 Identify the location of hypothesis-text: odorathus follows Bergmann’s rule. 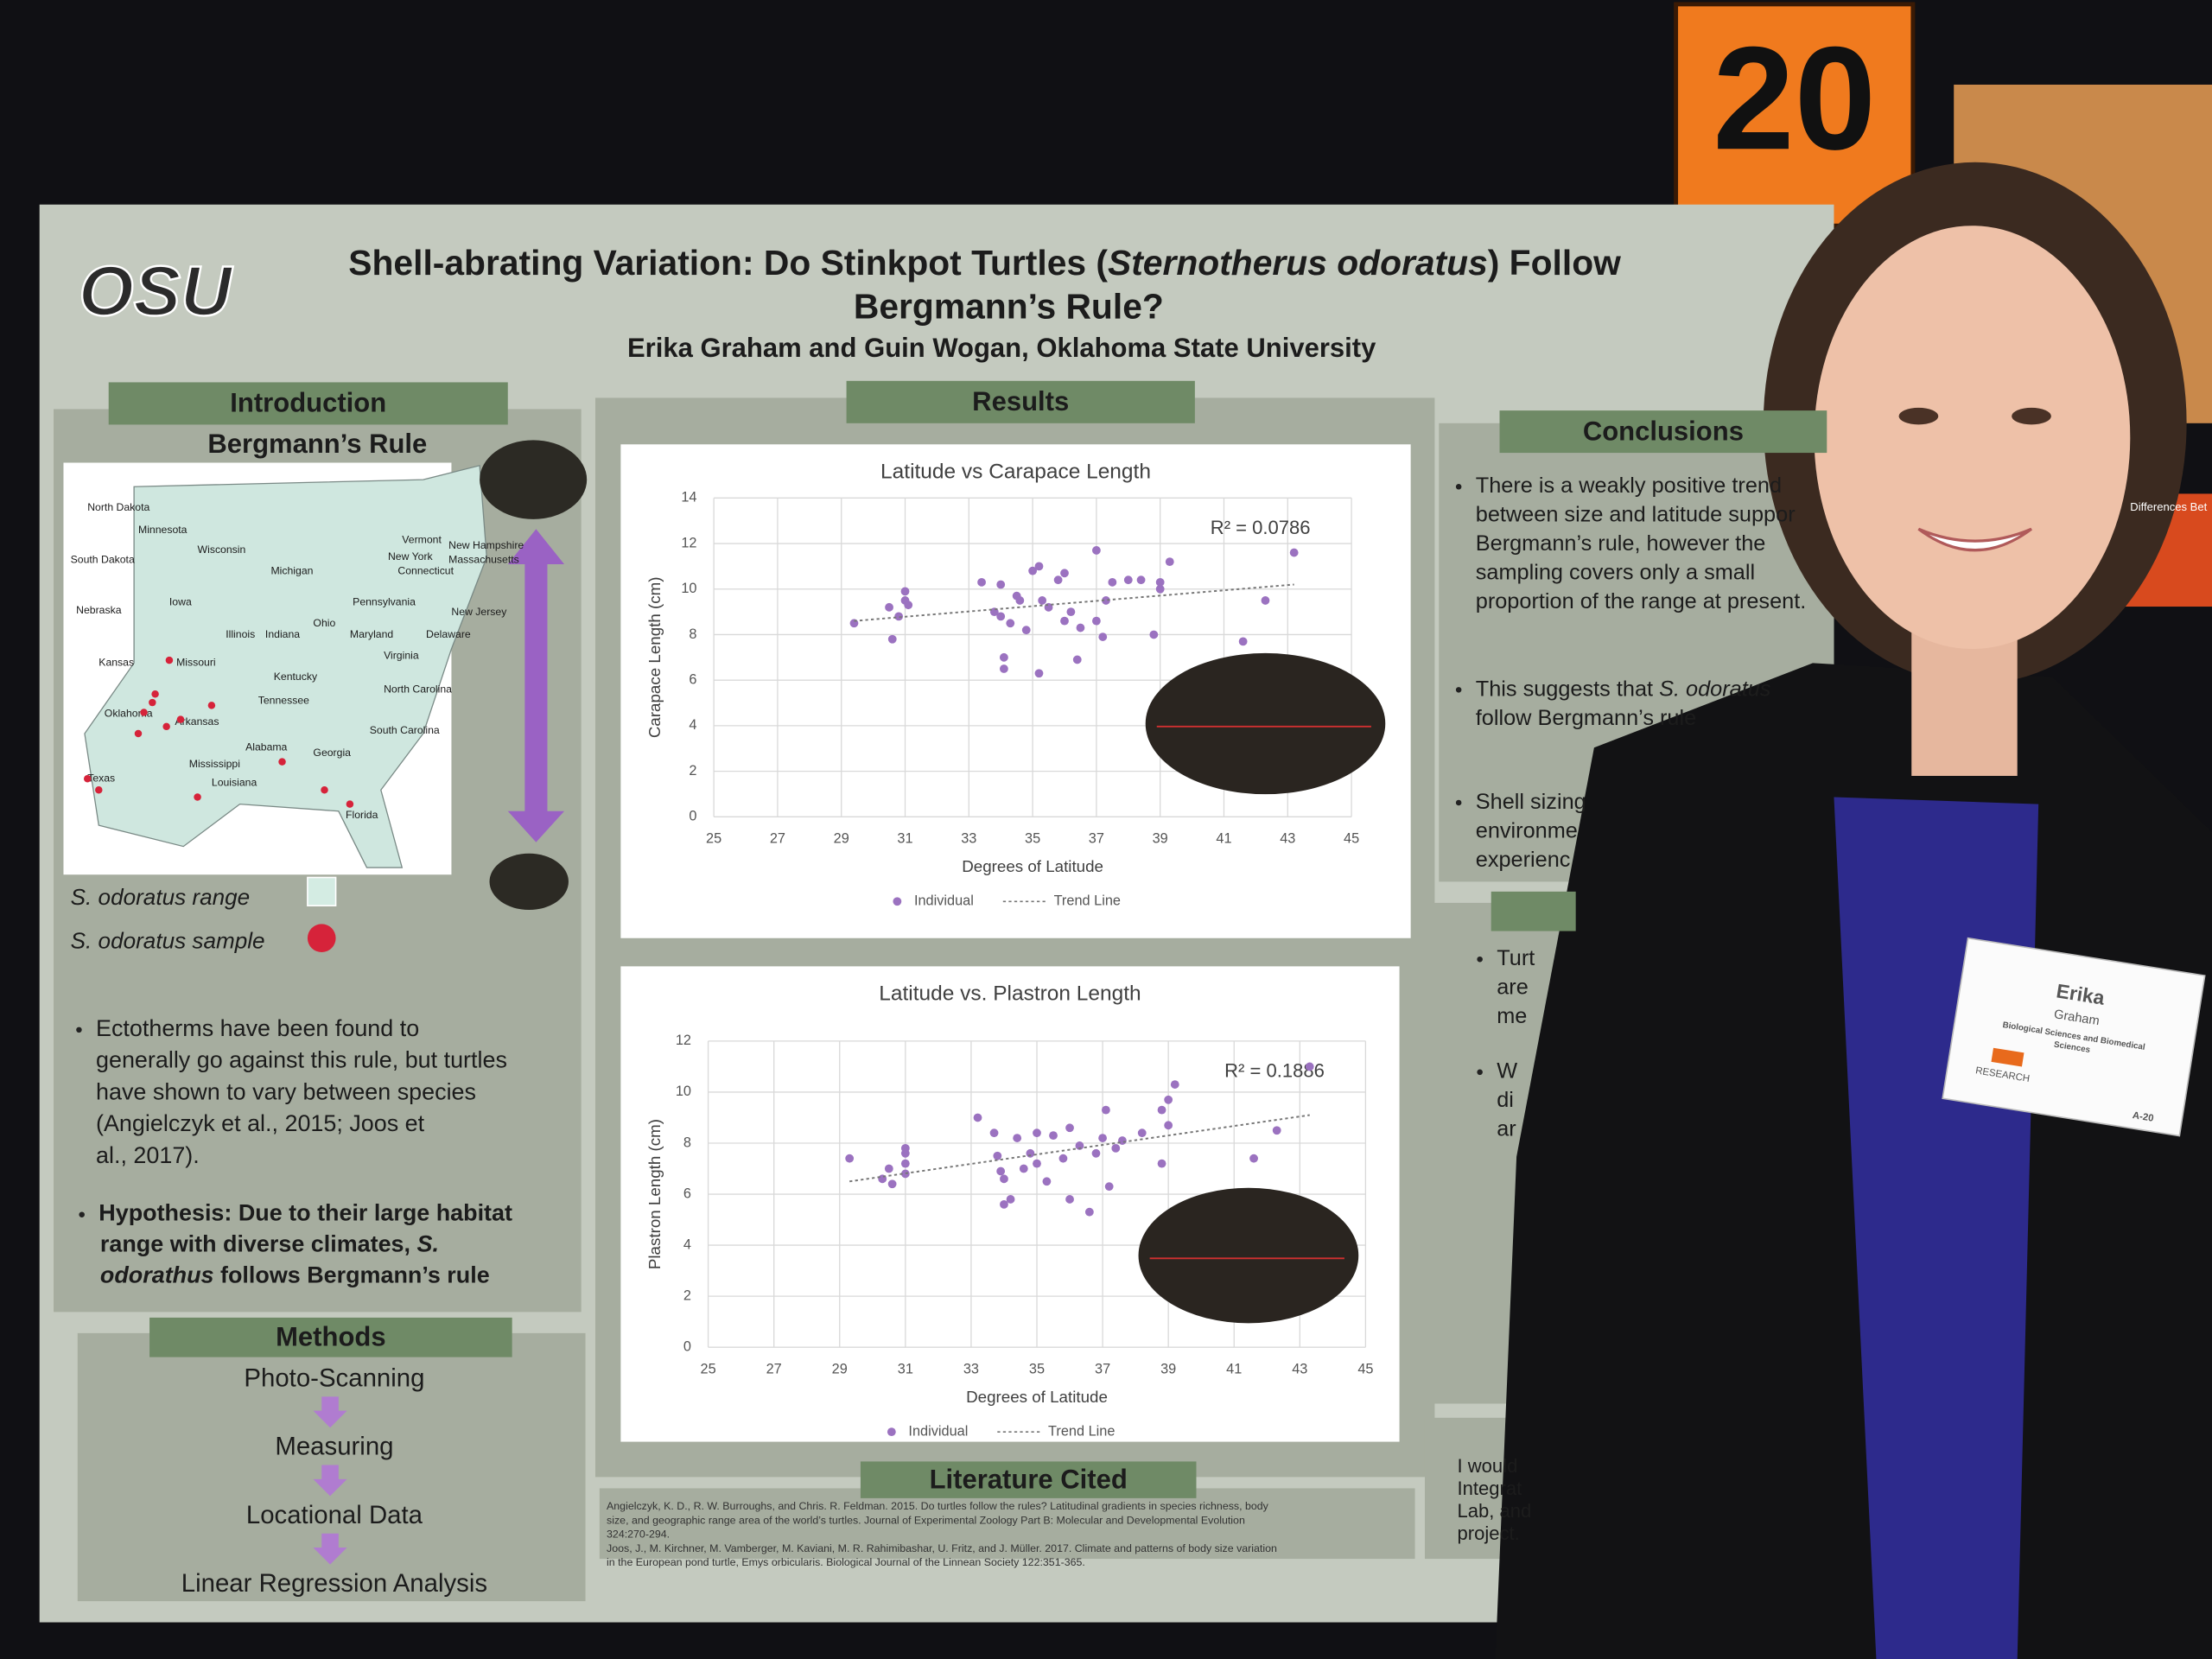
(295, 1275).